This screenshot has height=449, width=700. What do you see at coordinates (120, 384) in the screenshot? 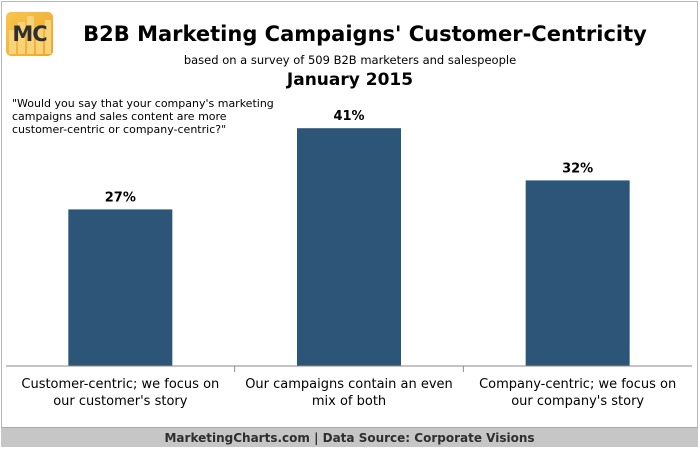
I see `category-label-1-line-1: Customer-centric; we focus on` at bounding box center [120, 384].